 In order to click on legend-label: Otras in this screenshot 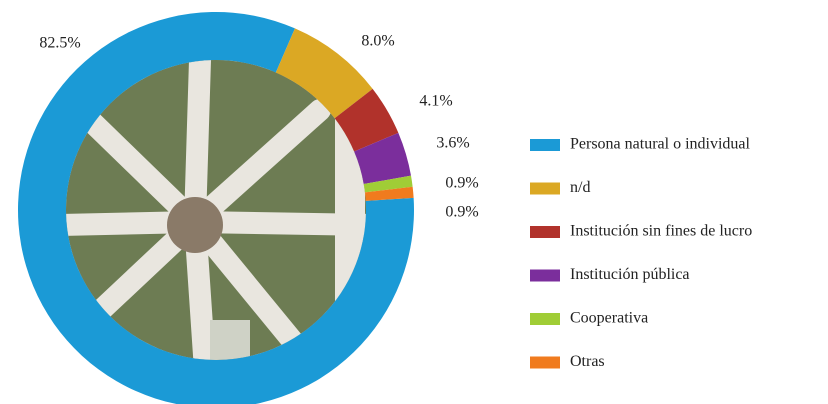, I will do `click(587, 361)`.